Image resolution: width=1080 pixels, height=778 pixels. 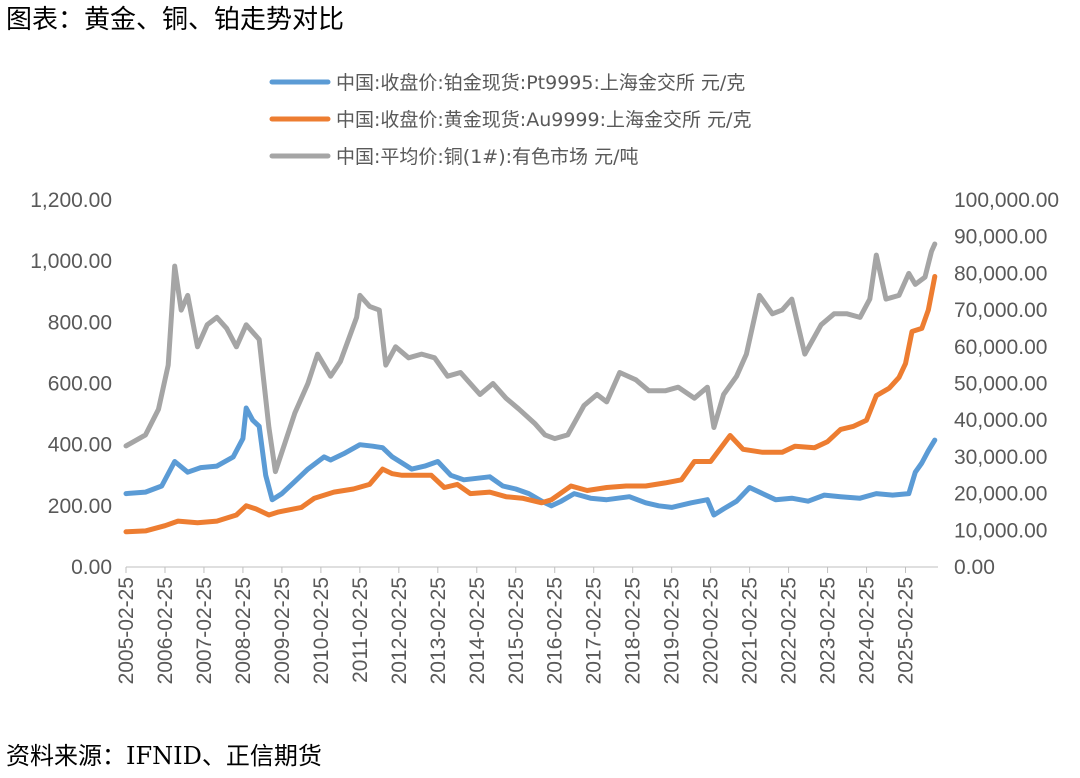 I want to click on chart-caption-title: 图表：黄金、铜、铂走势对比, so click(x=175, y=20).